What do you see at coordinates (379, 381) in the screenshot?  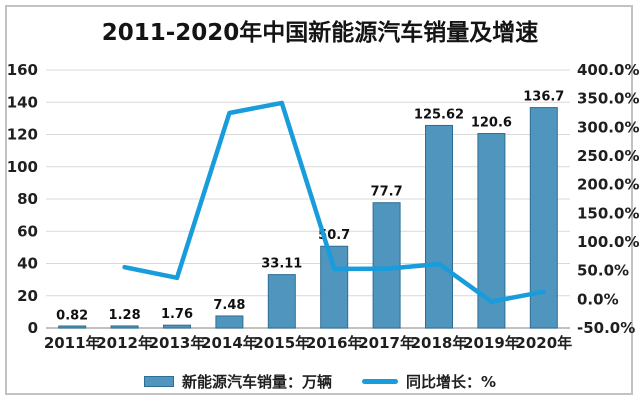 I see `legend-line-swatch` at bounding box center [379, 381].